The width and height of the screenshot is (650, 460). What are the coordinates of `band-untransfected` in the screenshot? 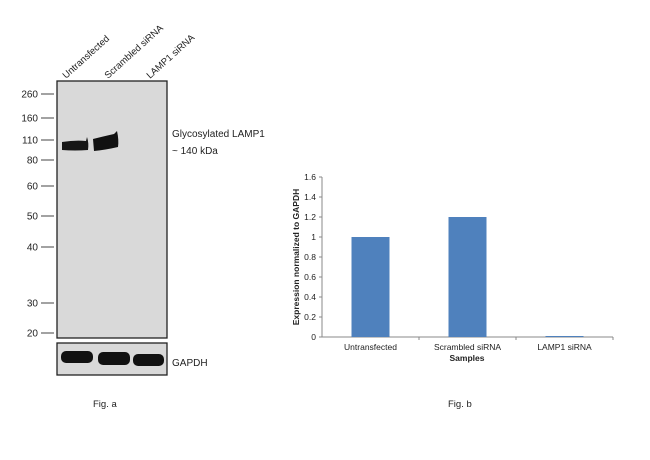 It's located at (75, 144).